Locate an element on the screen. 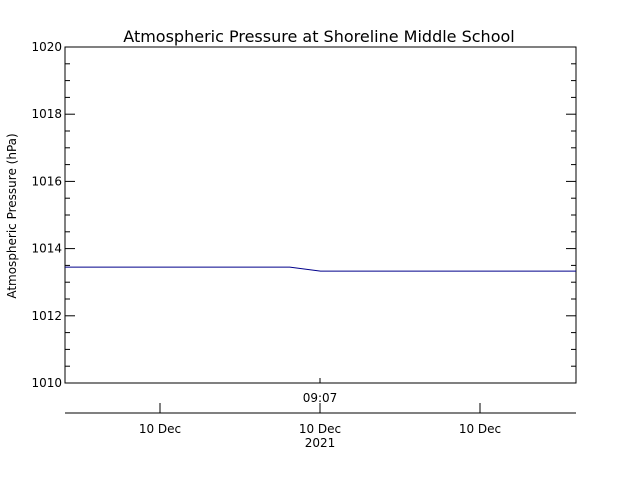 This screenshot has width=640, height=480. y-axis-label: Atmospheric Pressure (hPa) is located at coordinates (12, 215).